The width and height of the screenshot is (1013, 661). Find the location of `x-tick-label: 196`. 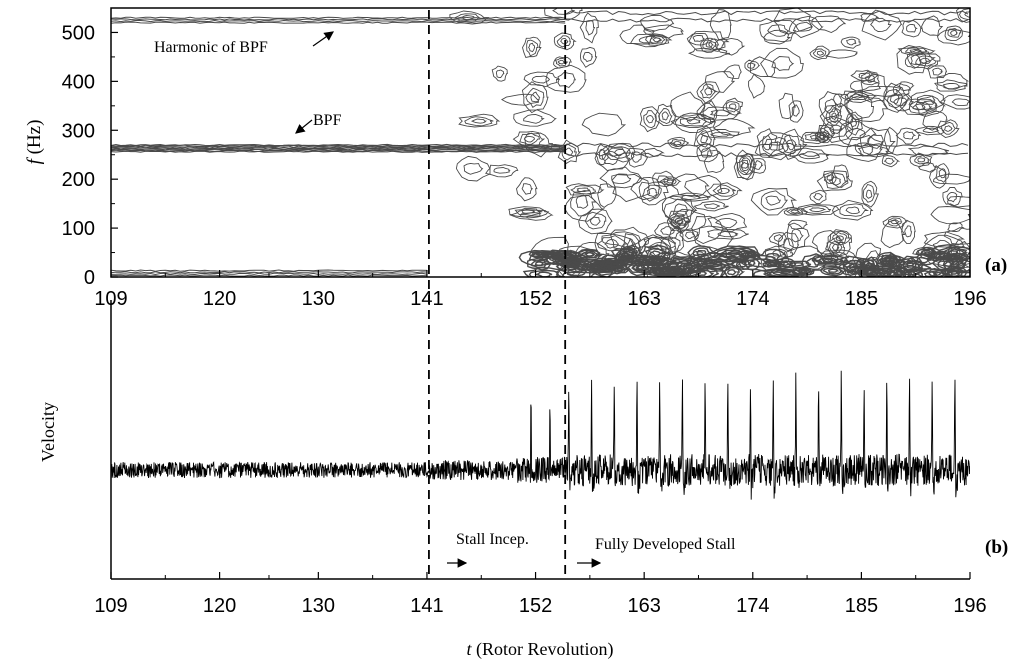

x-tick-label: 196 is located at coordinates (969, 299).